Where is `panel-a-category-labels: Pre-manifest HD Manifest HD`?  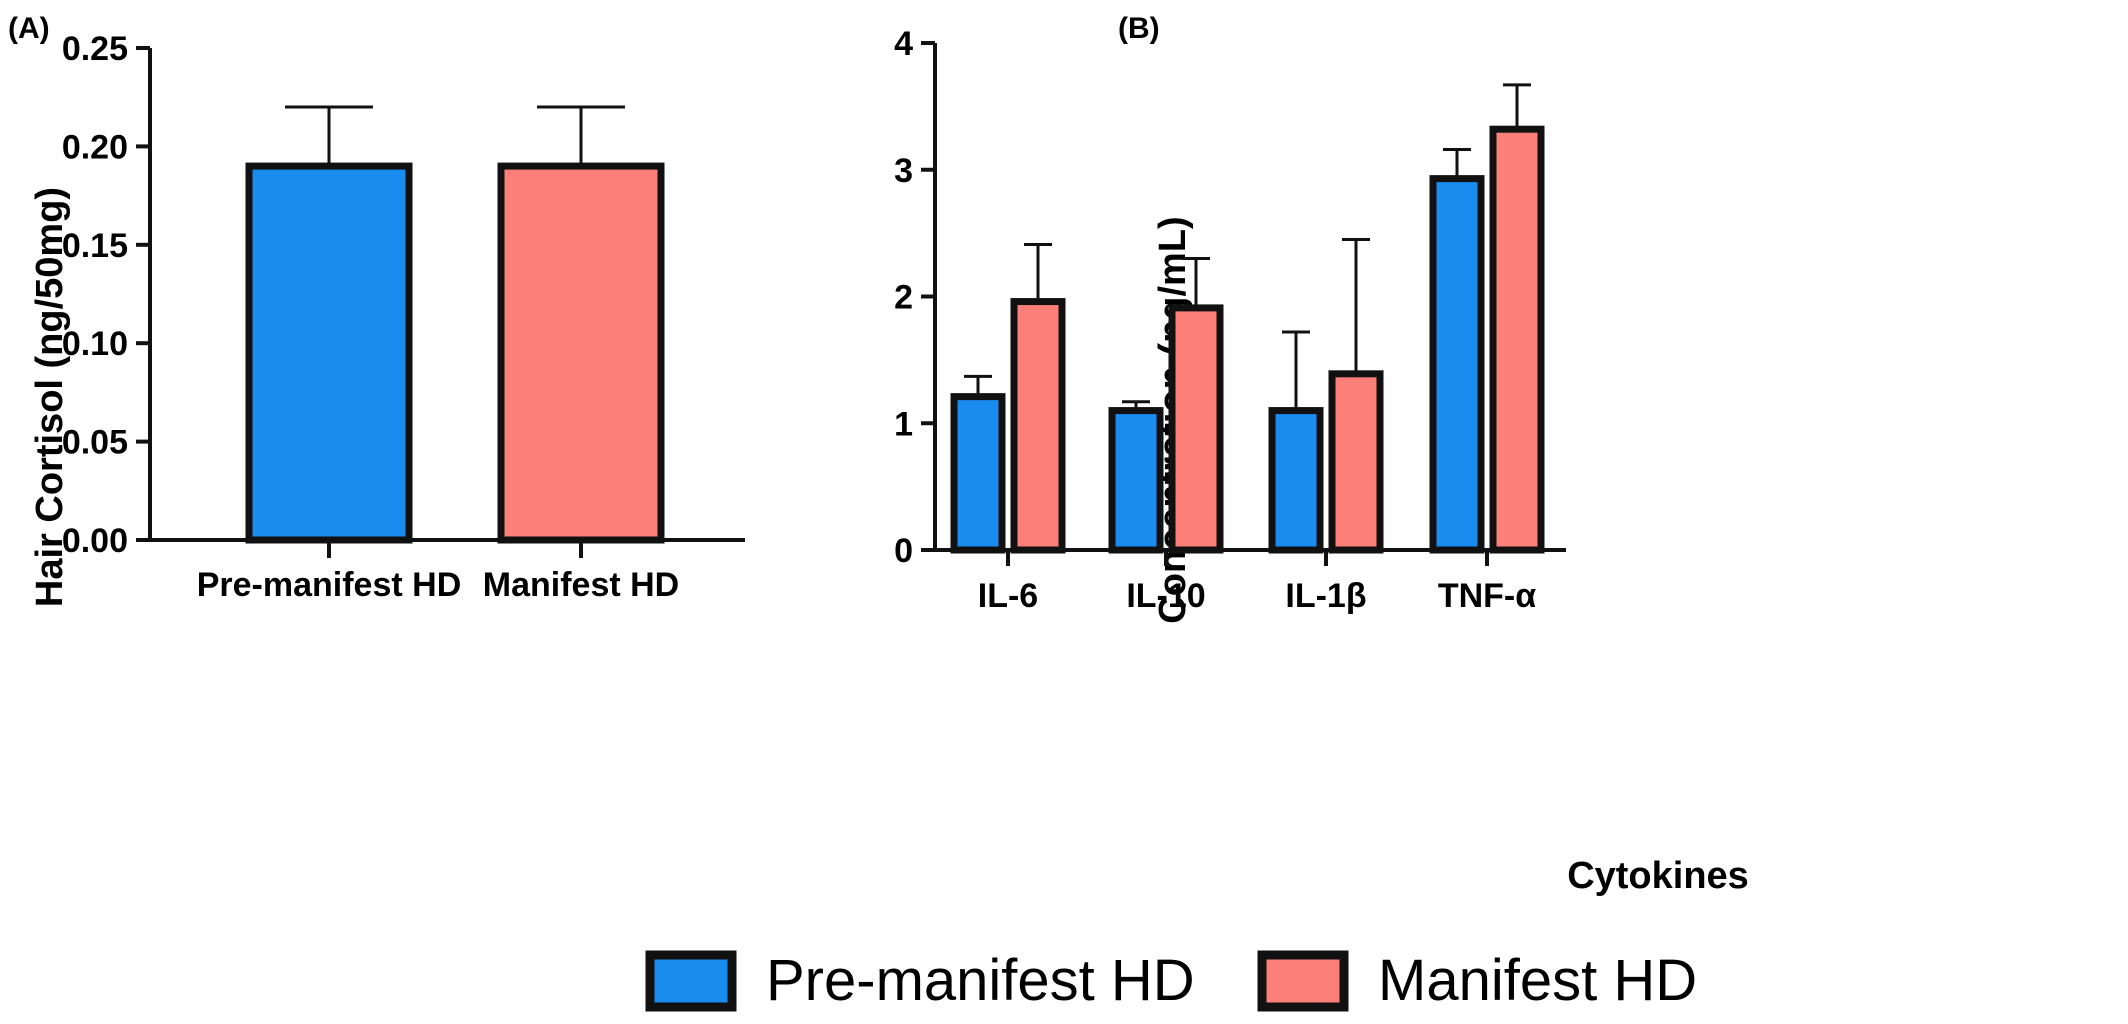
panel-a-category-labels: Pre-manifest HD Manifest HD is located at coordinates (438, 572).